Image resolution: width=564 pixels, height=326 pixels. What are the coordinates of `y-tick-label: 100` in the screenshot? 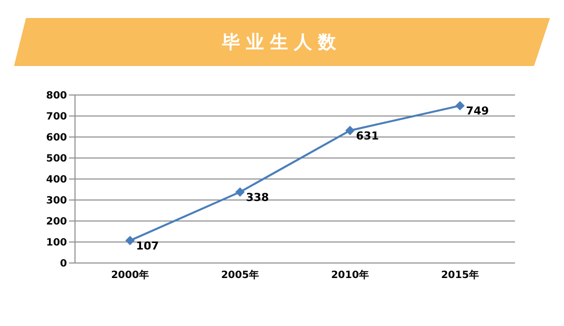 It's located at (57, 243).